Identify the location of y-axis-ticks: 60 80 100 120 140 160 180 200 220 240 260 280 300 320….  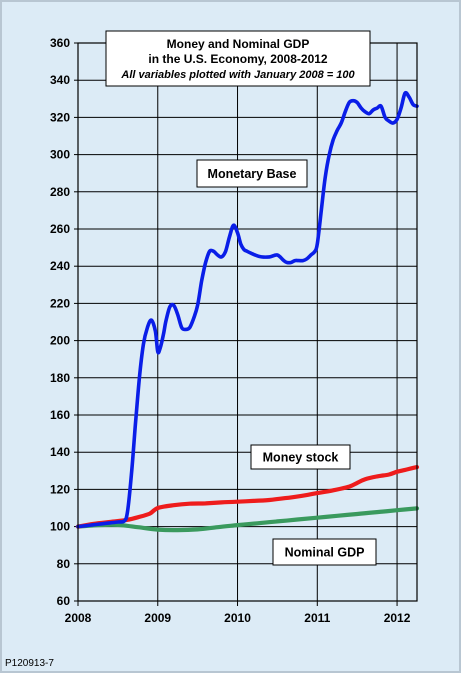
(64, 322).